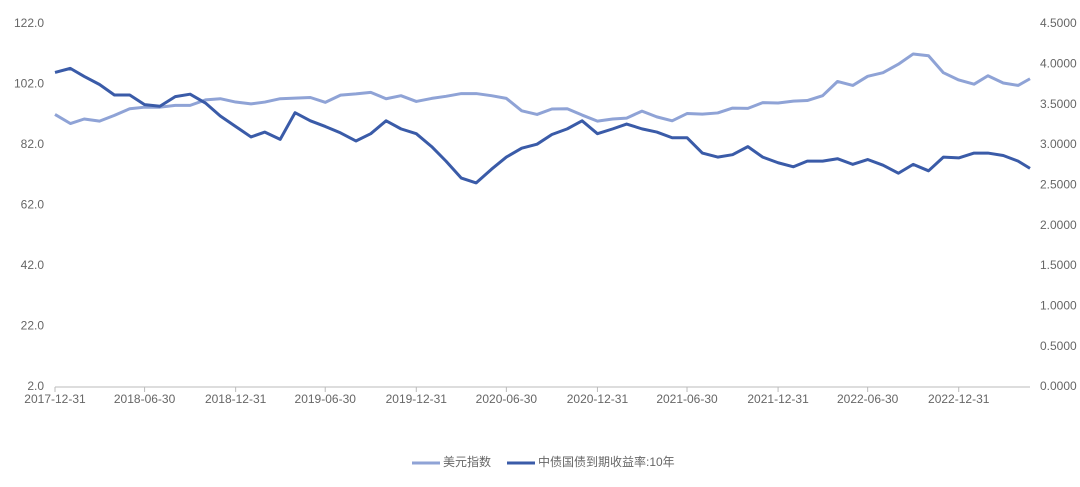 The image size is (1080, 487). Describe the element at coordinates (467, 461) in the screenshot. I see `legend-label: 美元指数` at that location.